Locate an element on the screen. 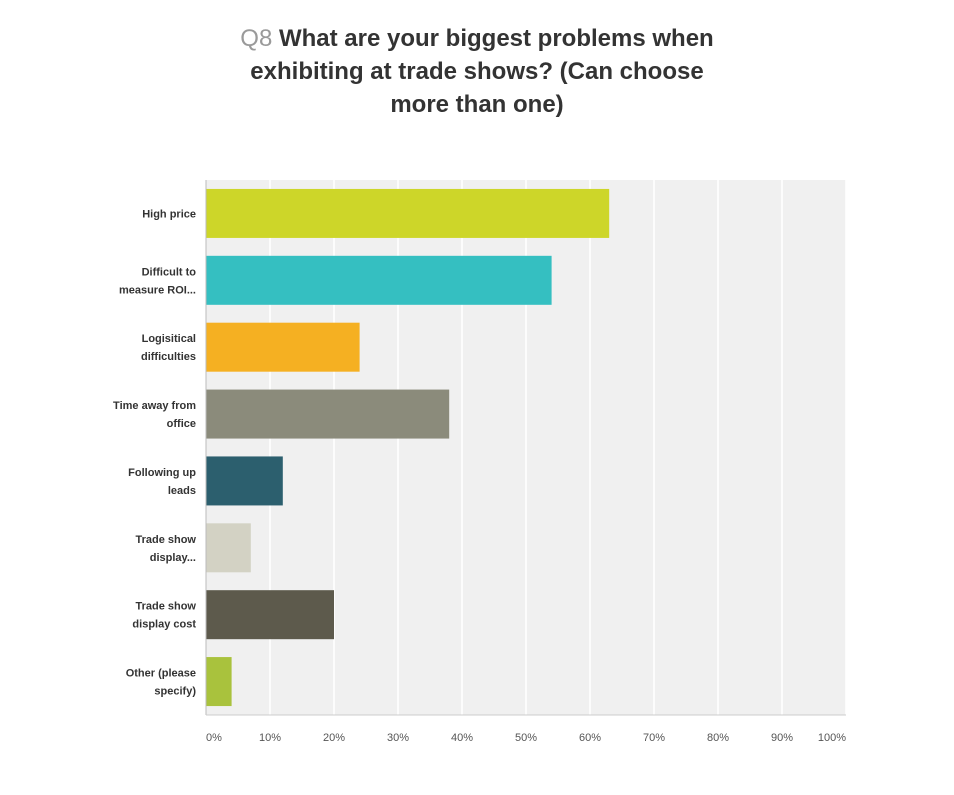 This screenshot has width=954, height=795. x-tick-label: 20% is located at coordinates (334, 738).